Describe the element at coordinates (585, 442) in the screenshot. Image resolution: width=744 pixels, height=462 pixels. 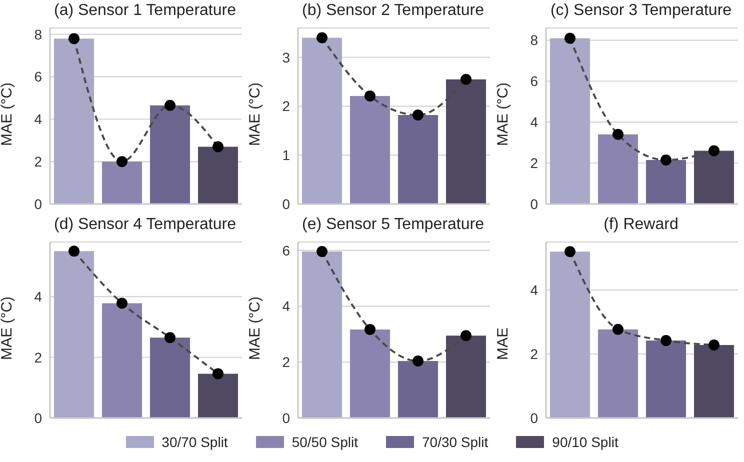
I see `legend-label: 90/10 Split` at that location.